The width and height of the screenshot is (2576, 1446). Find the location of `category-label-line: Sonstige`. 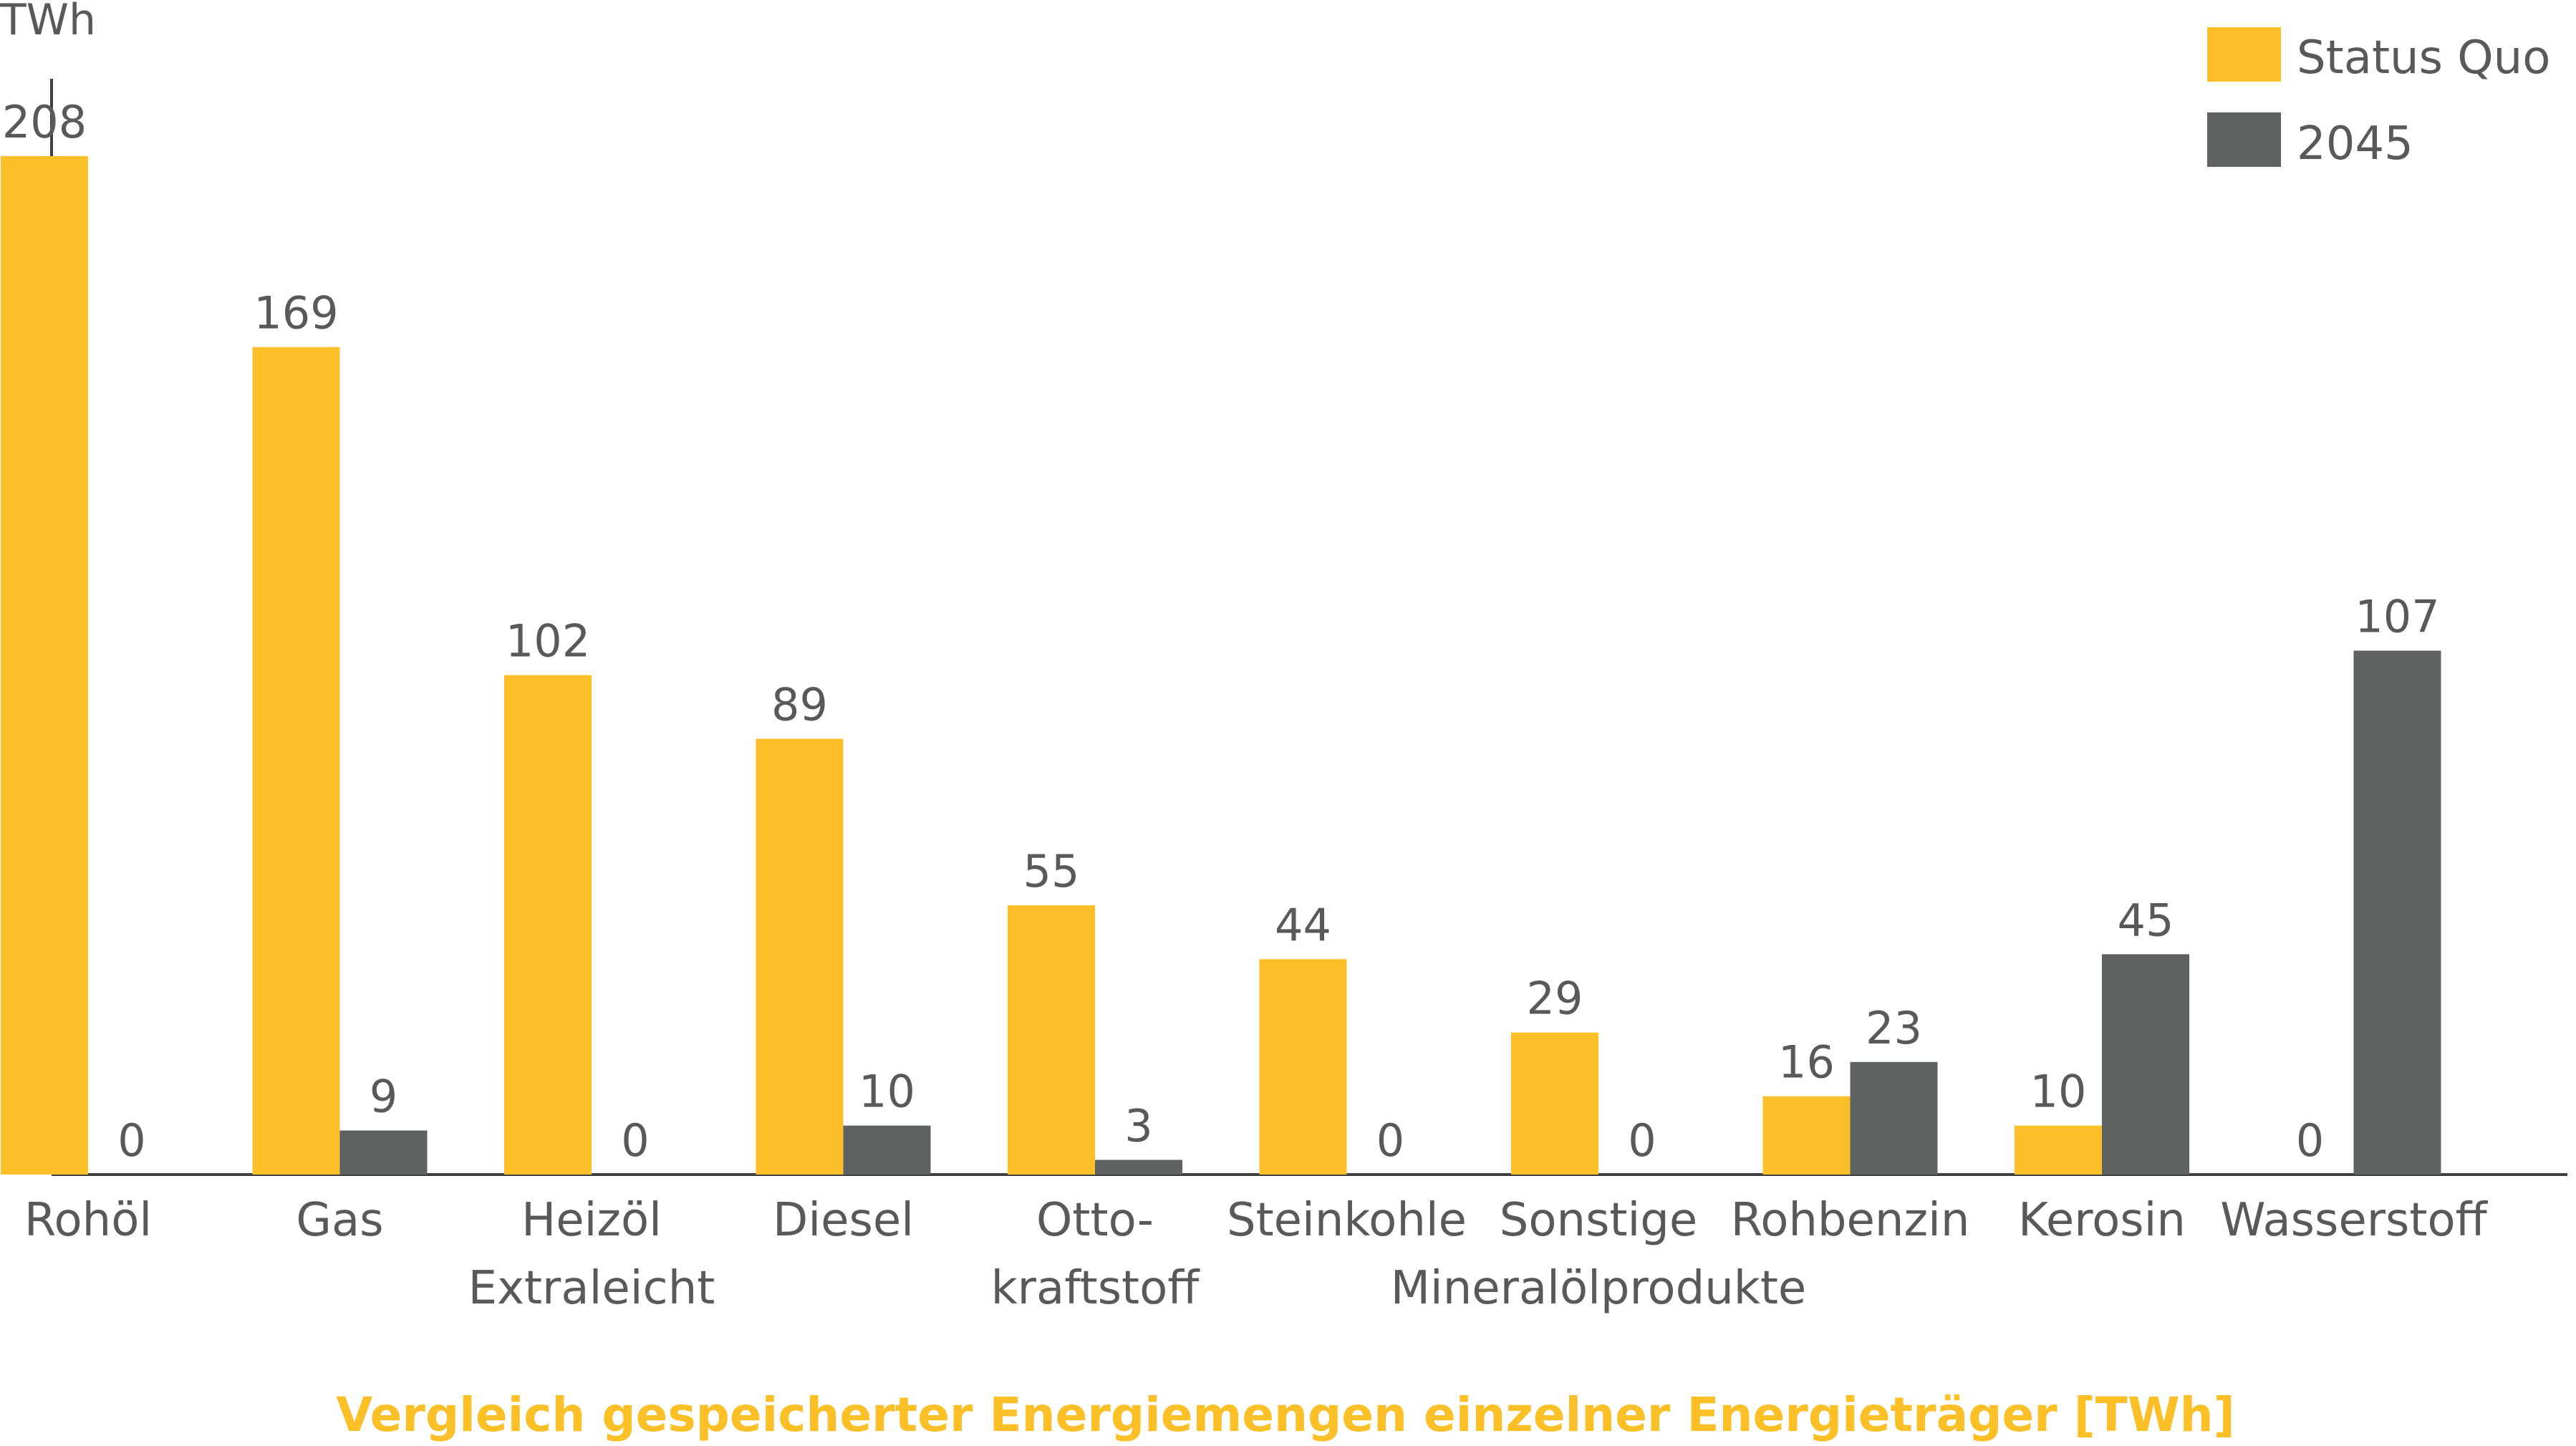

category-label-line: Sonstige is located at coordinates (1599, 1220).